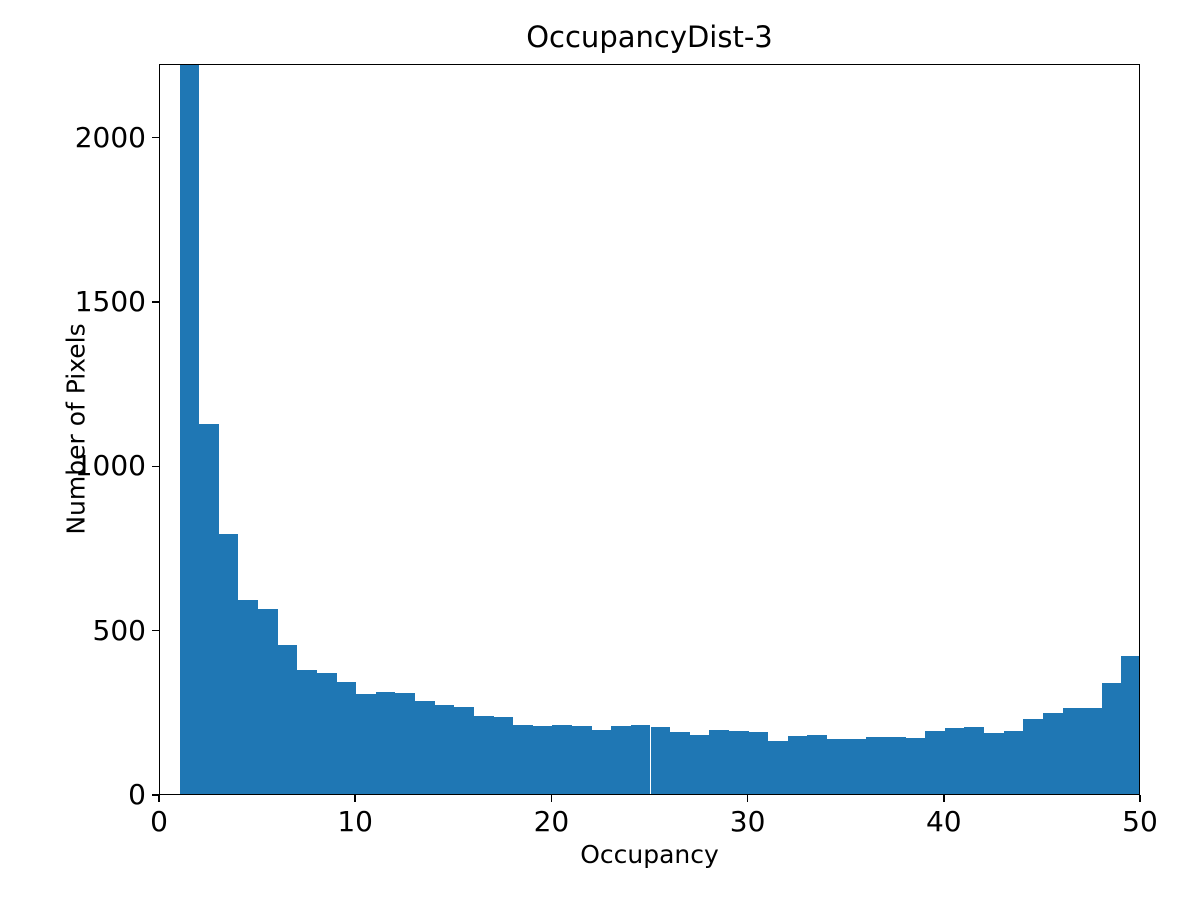  Describe the element at coordinates (551, 821) in the screenshot. I see `x-tick-label: 20` at that location.